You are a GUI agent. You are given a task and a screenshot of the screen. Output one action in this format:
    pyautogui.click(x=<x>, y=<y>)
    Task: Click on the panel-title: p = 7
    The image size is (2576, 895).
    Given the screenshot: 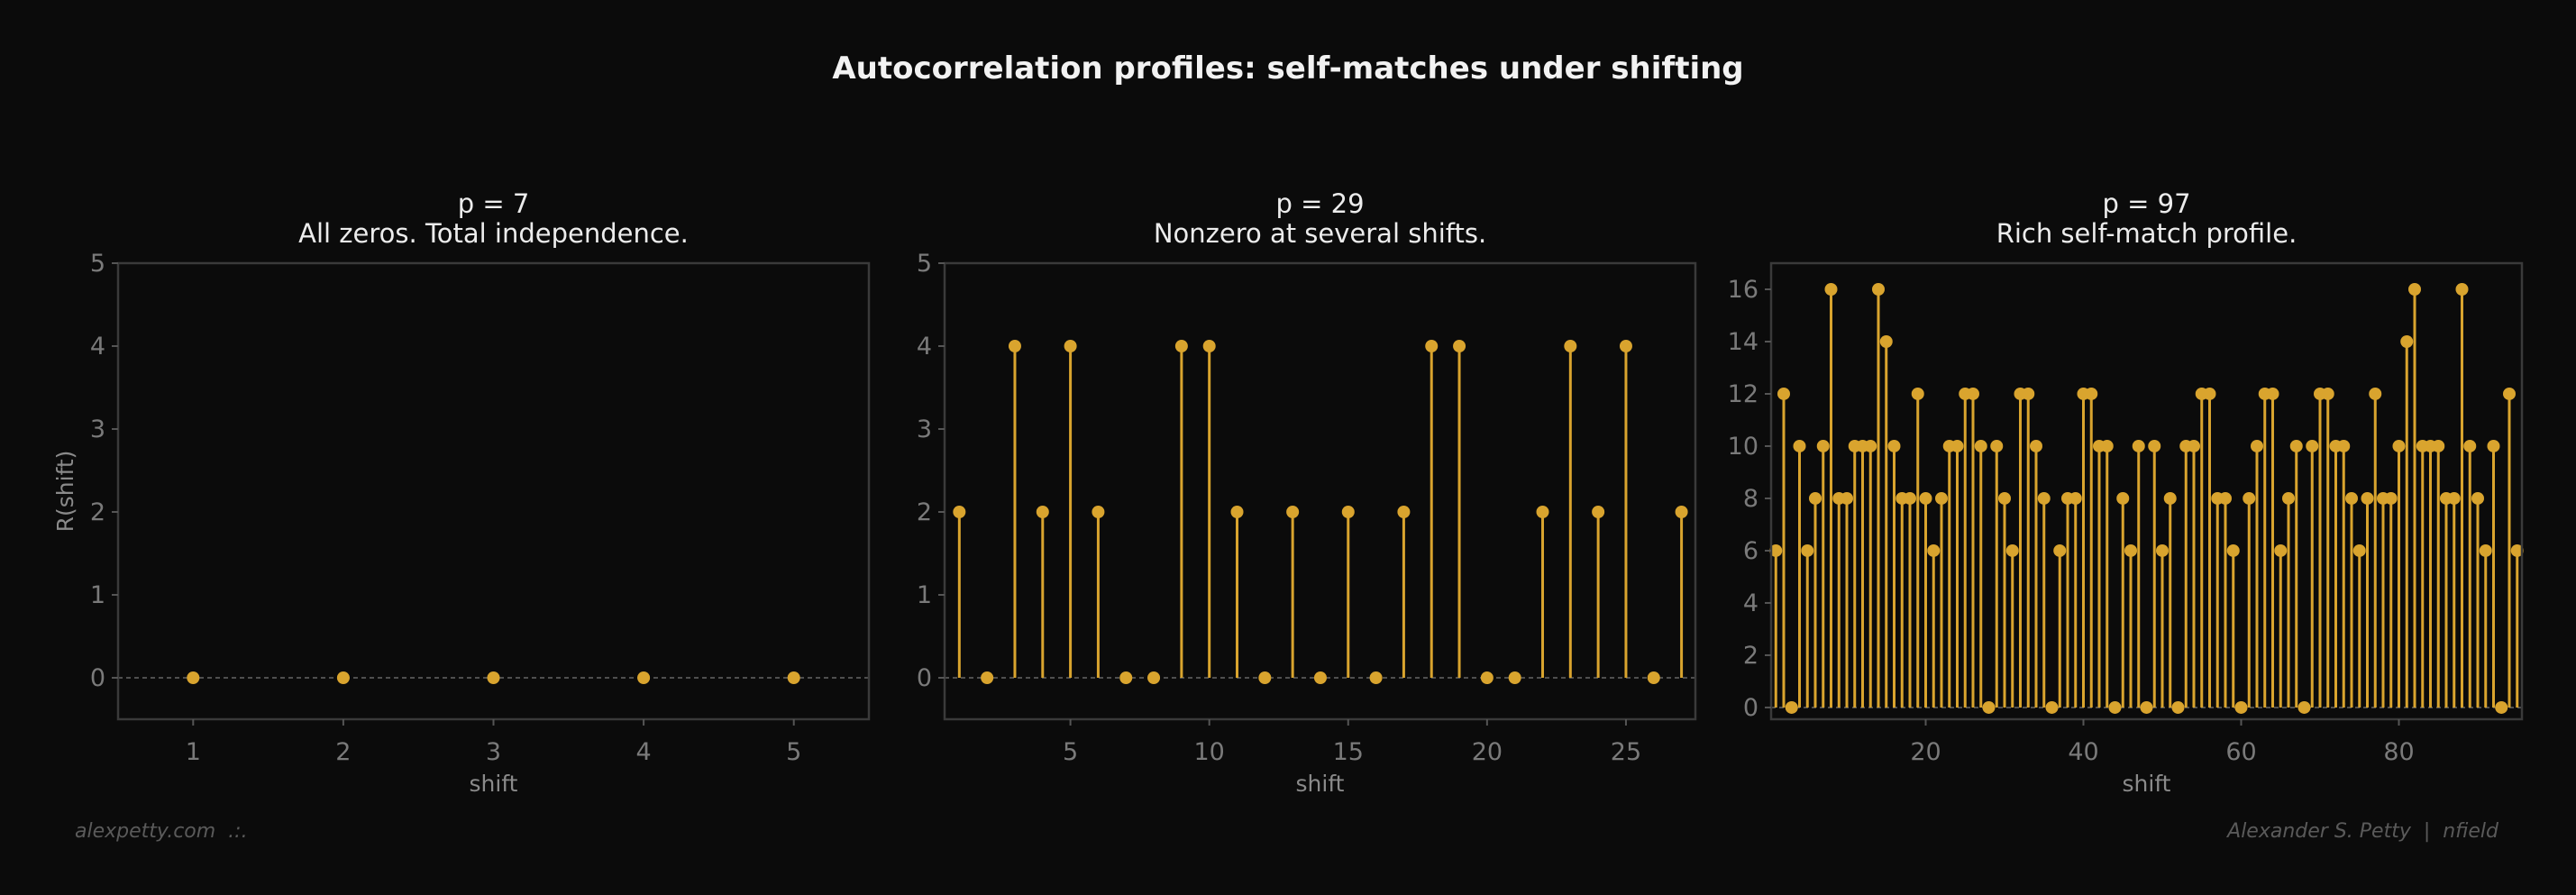 What is the action you would take?
    pyautogui.click(x=494, y=203)
    